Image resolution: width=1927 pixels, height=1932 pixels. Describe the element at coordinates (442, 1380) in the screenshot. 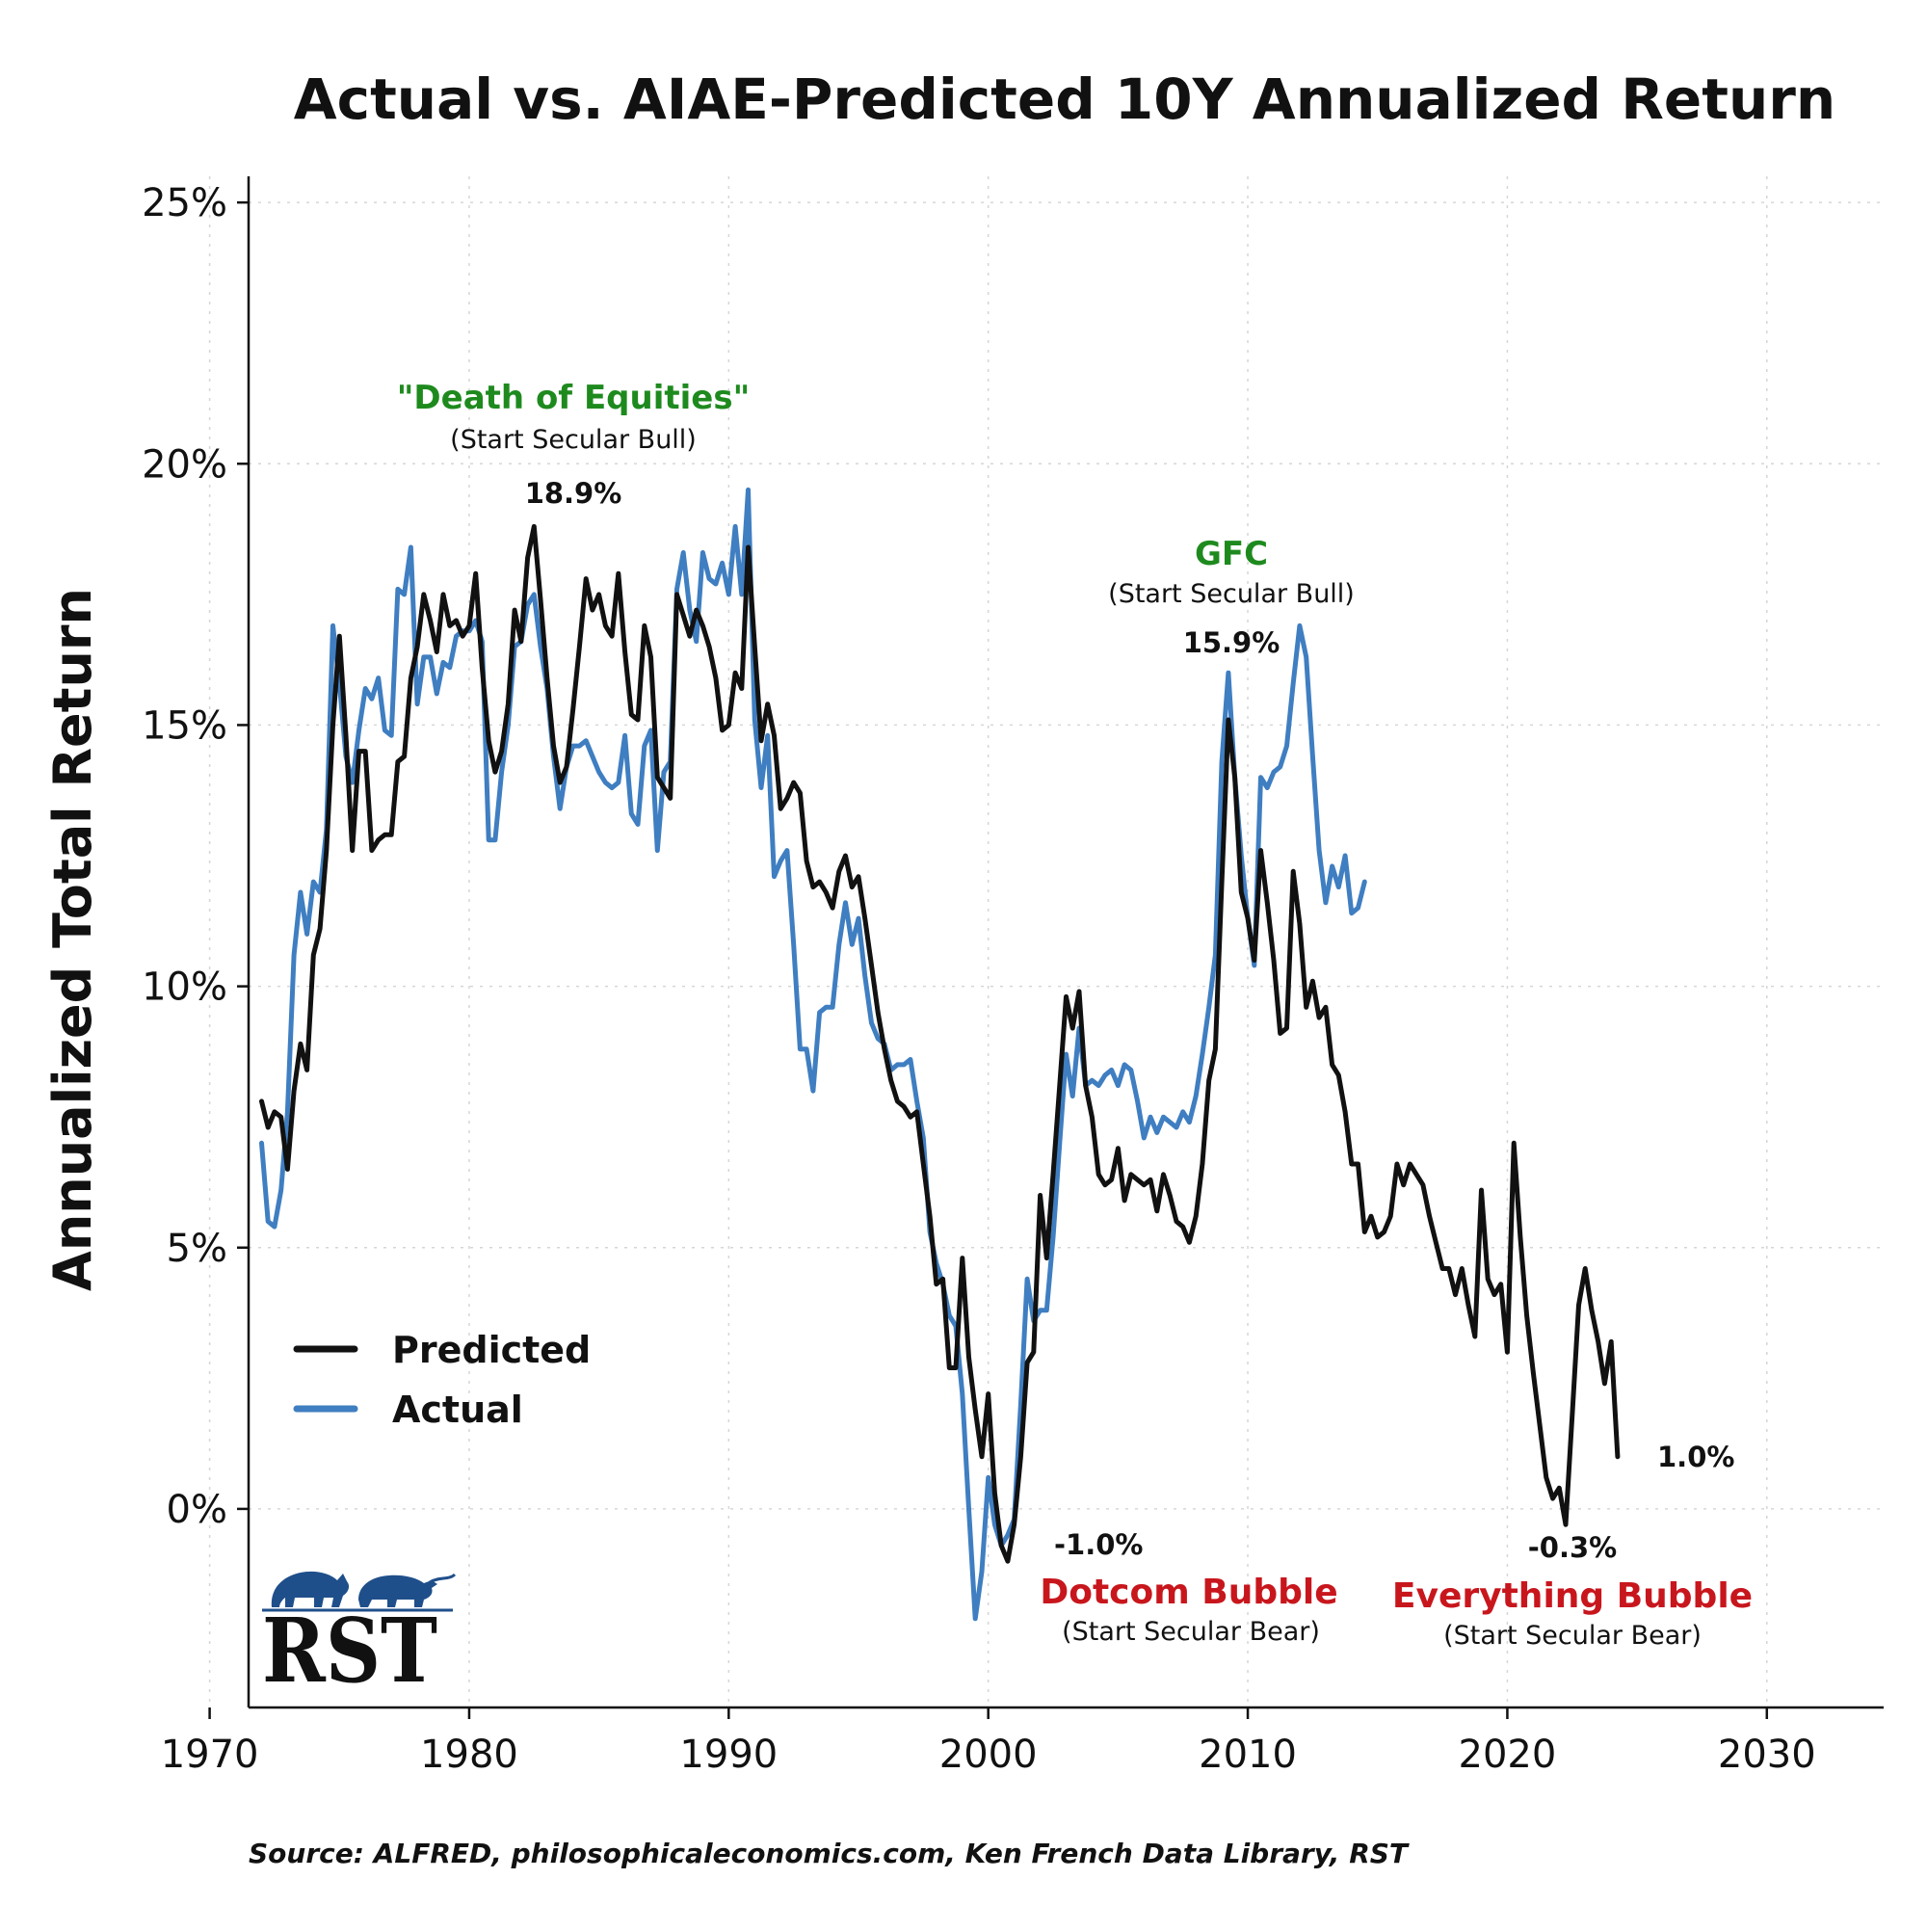

I see `legend: Predicted Actual` at that location.